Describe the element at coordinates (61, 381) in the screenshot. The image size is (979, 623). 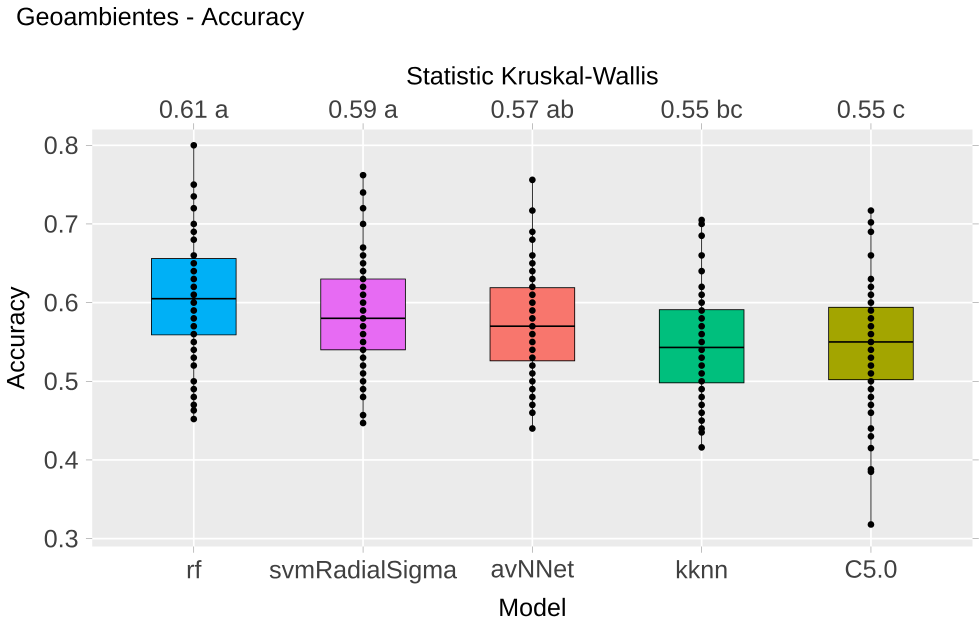
I see `y-tick-label: 0.5` at that location.